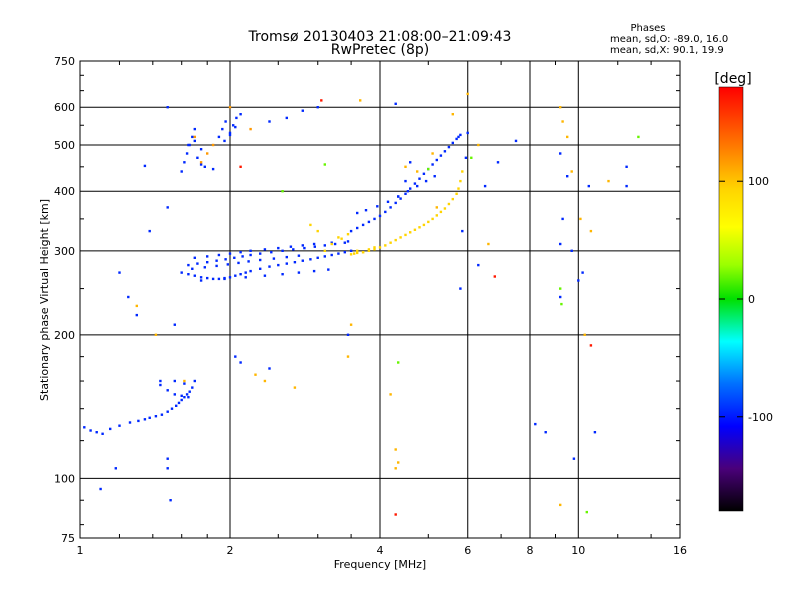 This screenshot has width=800, height=600. What do you see at coordinates (647, 28) in the screenshot?
I see `stats-heading: Phases` at bounding box center [647, 28].